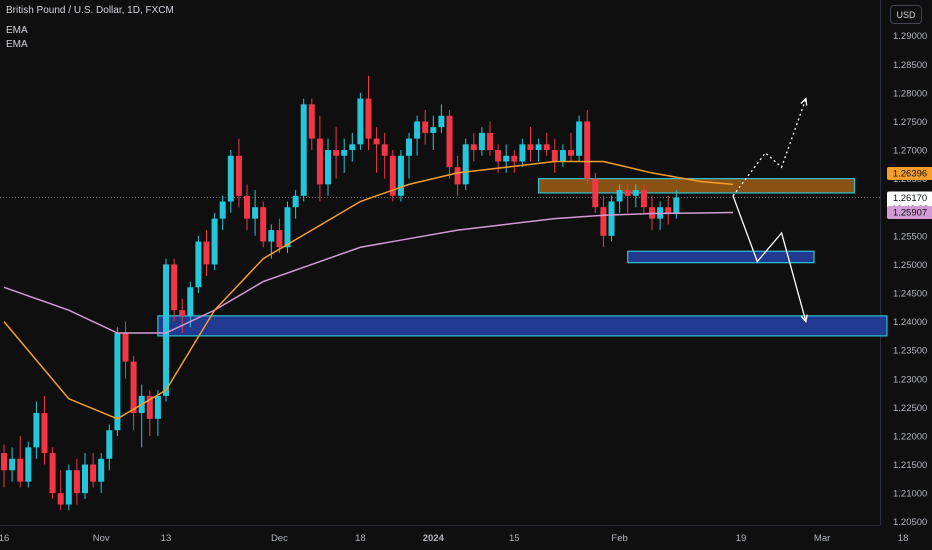 This screenshot has height=550, width=932. I want to click on y-tick-label: 1.23000, so click(910, 379).